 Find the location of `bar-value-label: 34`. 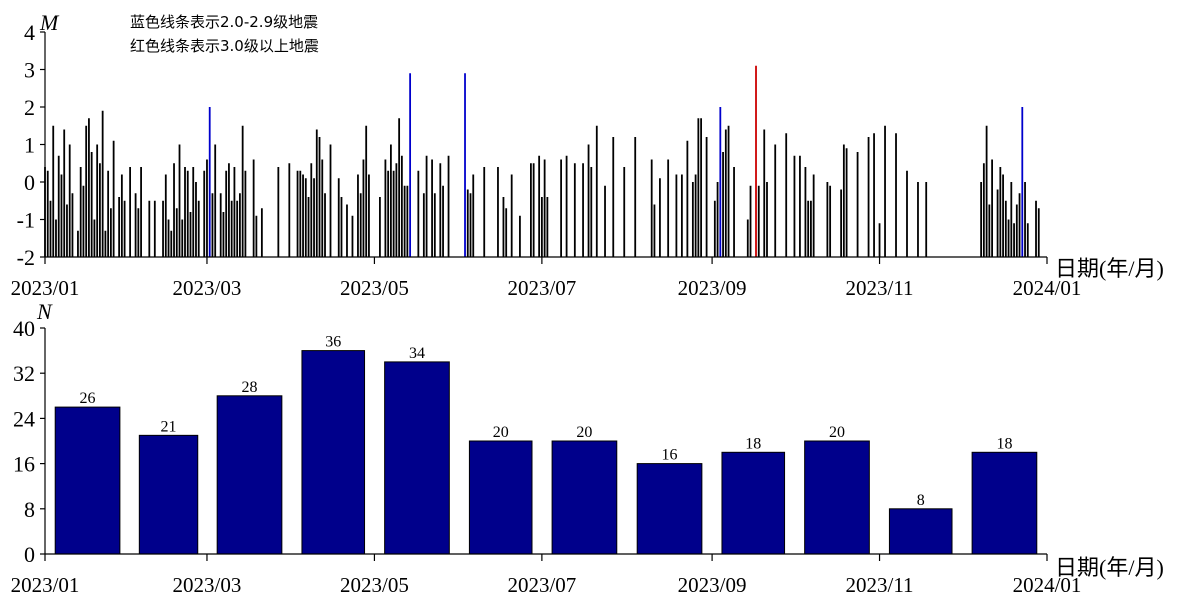

bar-value-label: 34 is located at coordinates (417, 353).